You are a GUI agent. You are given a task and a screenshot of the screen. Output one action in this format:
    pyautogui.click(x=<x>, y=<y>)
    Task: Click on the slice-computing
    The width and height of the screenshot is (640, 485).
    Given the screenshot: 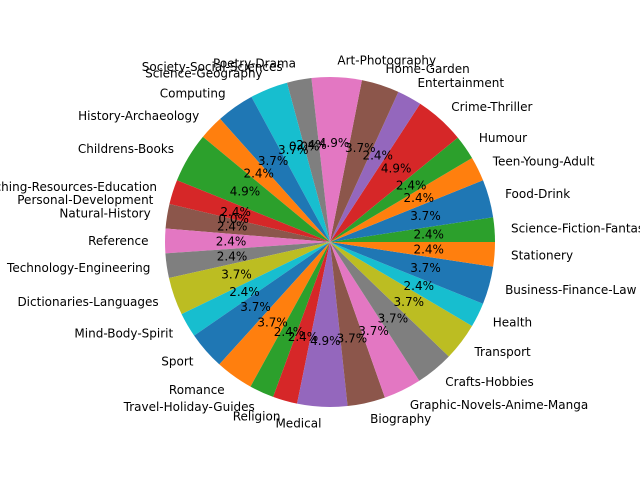 What is the action you would take?
    pyautogui.click(x=275, y=169)
    